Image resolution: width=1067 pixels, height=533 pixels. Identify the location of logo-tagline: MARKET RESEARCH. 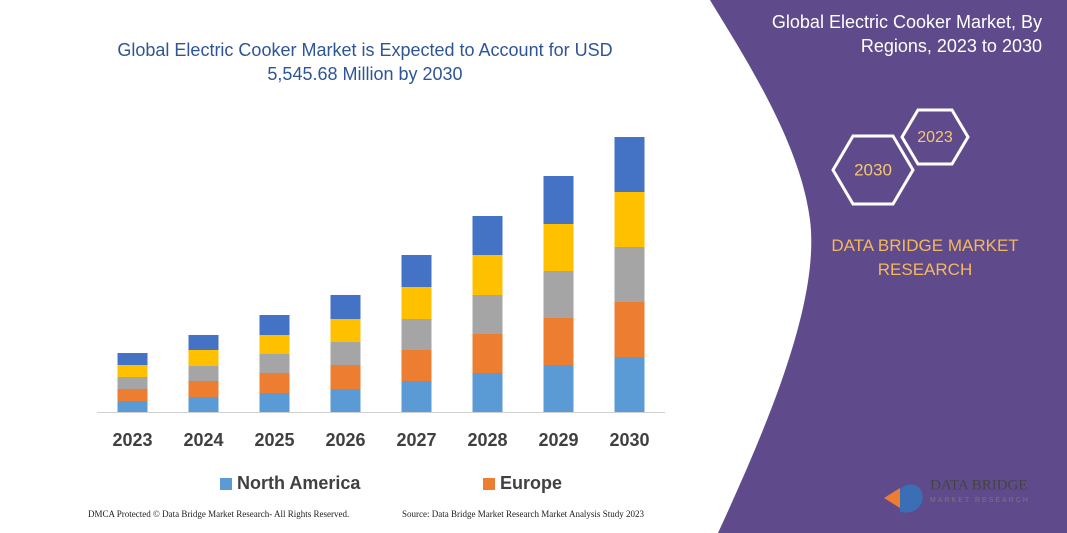
(980, 500).